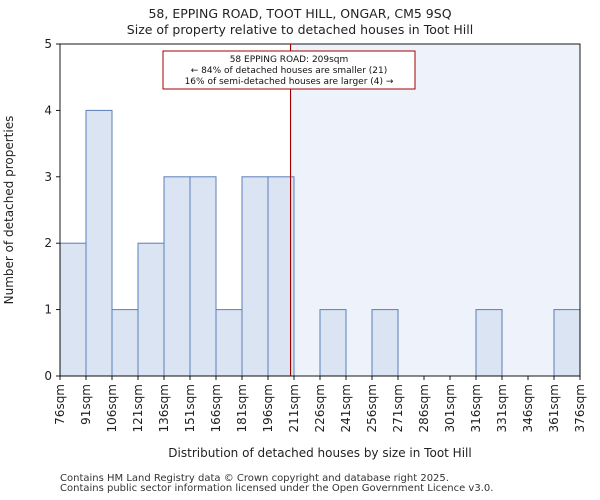 The width and height of the screenshot is (600, 500). Describe the element at coordinates (554, 408) in the screenshot. I see `x-tick-label: 361sqm` at that location.